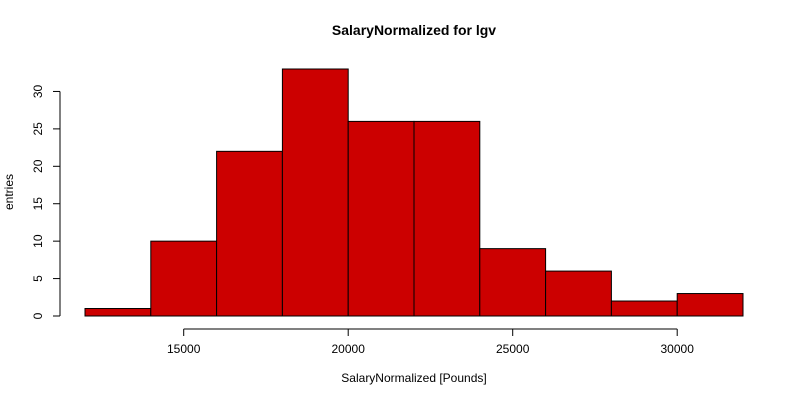 The width and height of the screenshot is (800, 400). I want to click on x-tick-label: 25000, so click(513, 349).